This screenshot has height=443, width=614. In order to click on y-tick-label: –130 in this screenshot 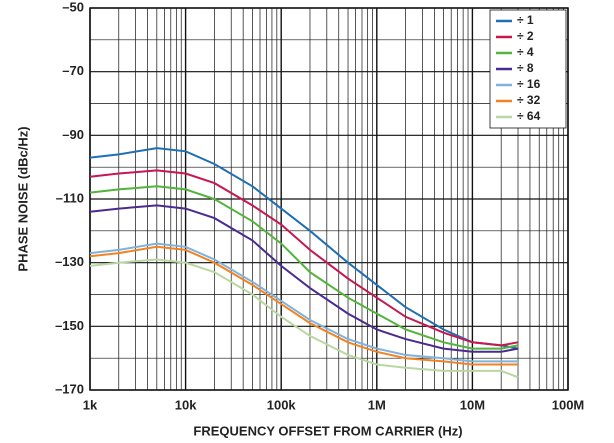, I will do `click(69, 261)`.